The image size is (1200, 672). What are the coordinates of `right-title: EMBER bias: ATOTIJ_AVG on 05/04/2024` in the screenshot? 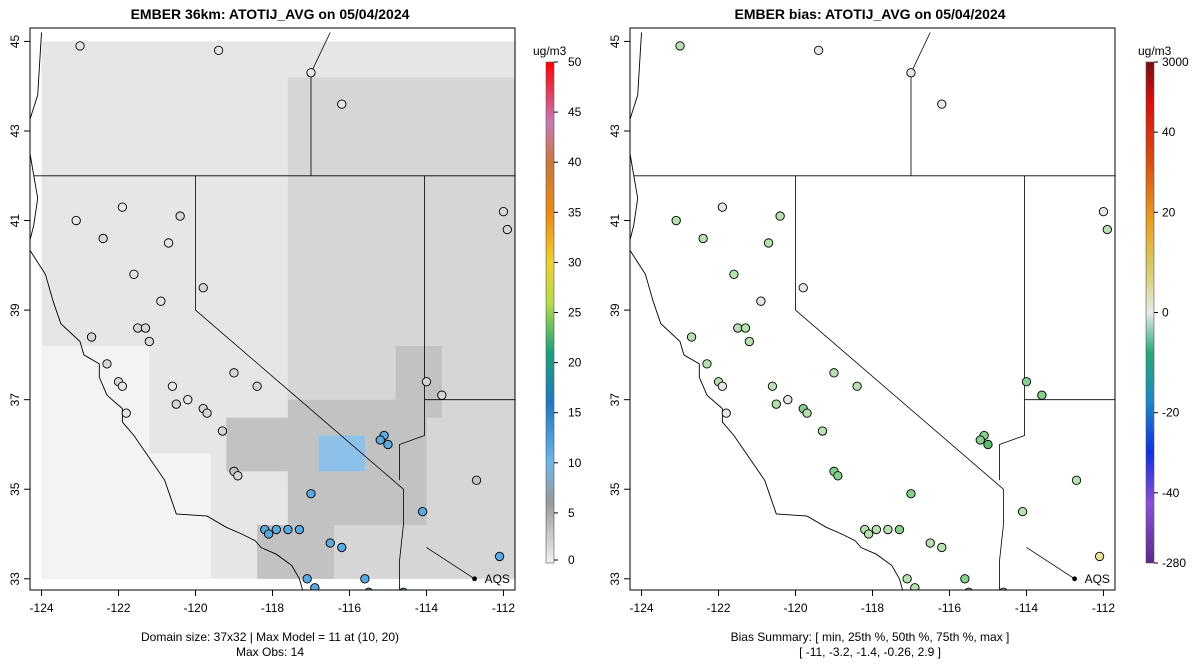 It's located at (870, 14).